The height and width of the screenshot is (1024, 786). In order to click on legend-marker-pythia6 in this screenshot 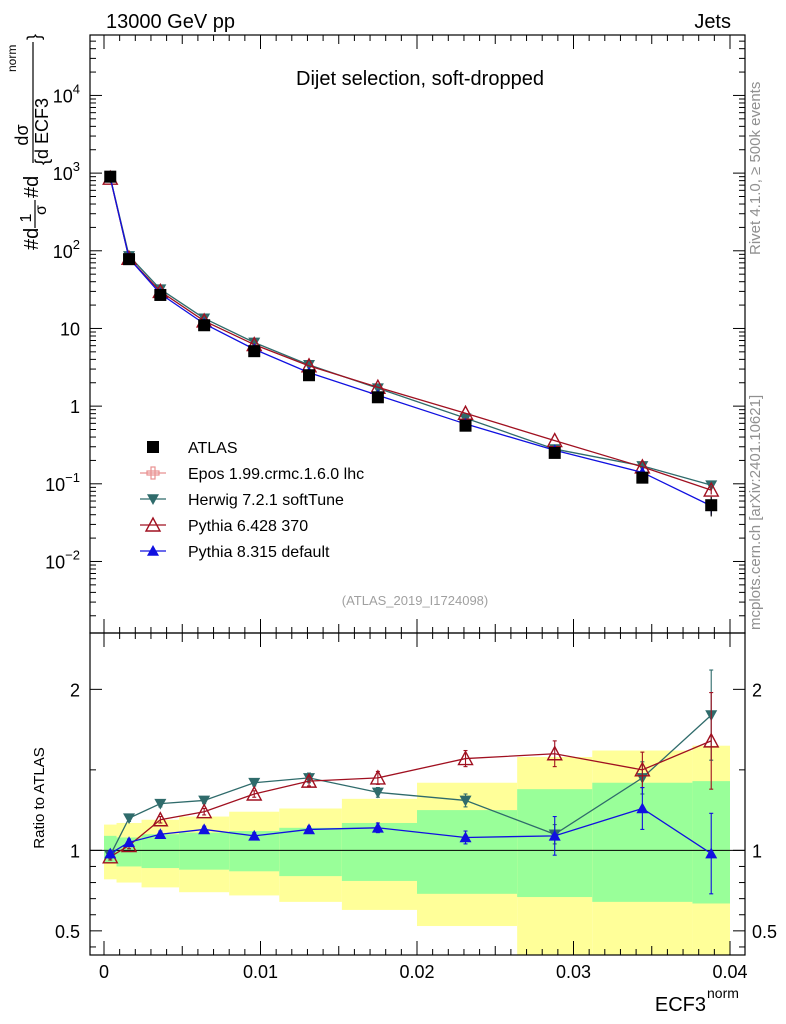, I will do `click(153, 524)`.